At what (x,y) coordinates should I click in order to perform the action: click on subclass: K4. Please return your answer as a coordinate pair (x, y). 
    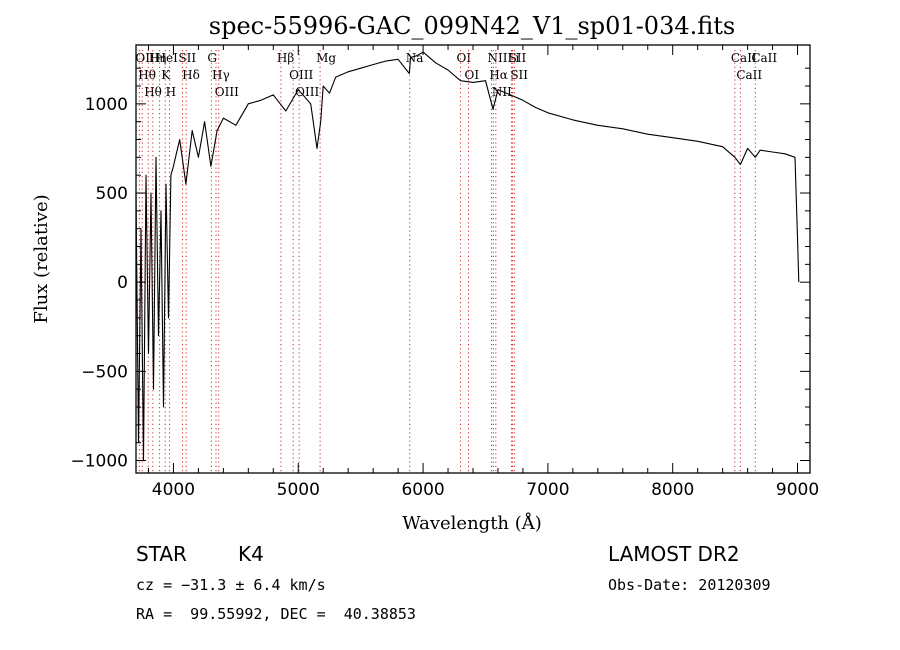
    Looking at the image, I should click on (251, 554).